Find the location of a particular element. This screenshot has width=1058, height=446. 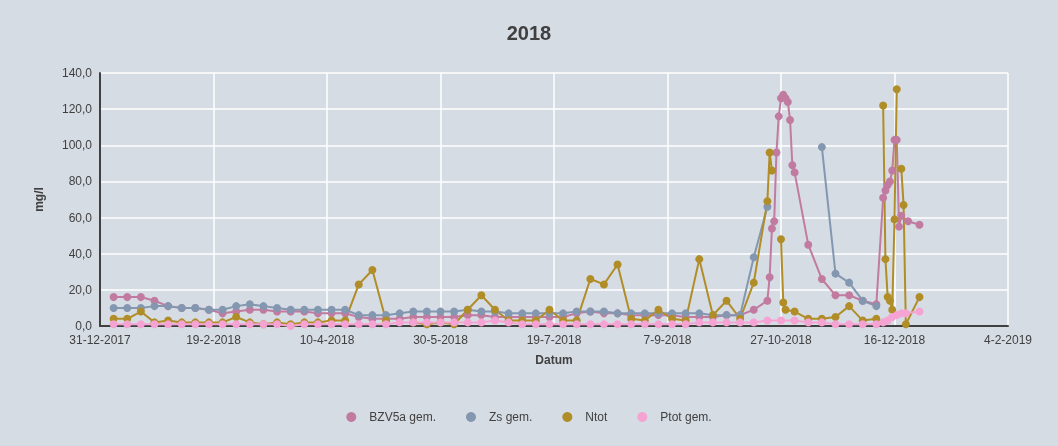

y-tick-label: 120,0 is located at coordinates (77, 109).